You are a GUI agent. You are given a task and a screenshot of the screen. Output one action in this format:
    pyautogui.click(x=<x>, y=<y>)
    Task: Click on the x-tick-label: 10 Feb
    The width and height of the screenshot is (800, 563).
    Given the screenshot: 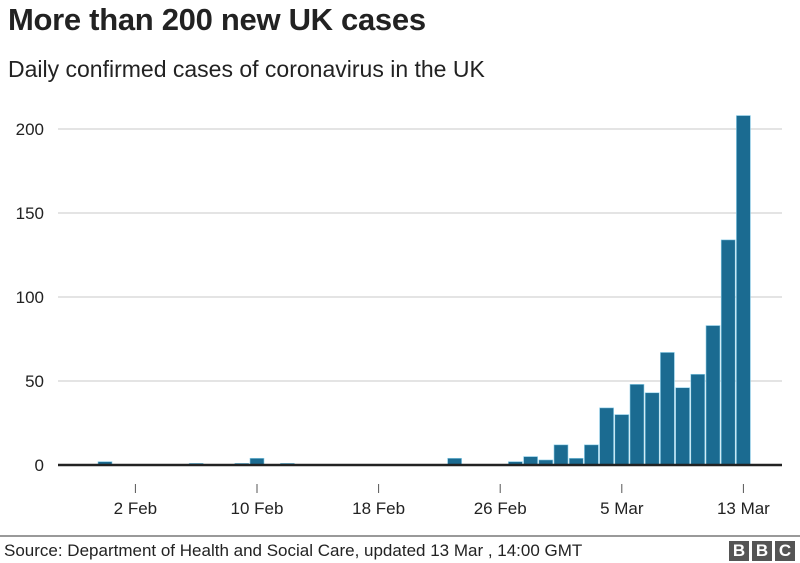 What is the action you would take?
    pyautogui.click(x=257, y=508)
    